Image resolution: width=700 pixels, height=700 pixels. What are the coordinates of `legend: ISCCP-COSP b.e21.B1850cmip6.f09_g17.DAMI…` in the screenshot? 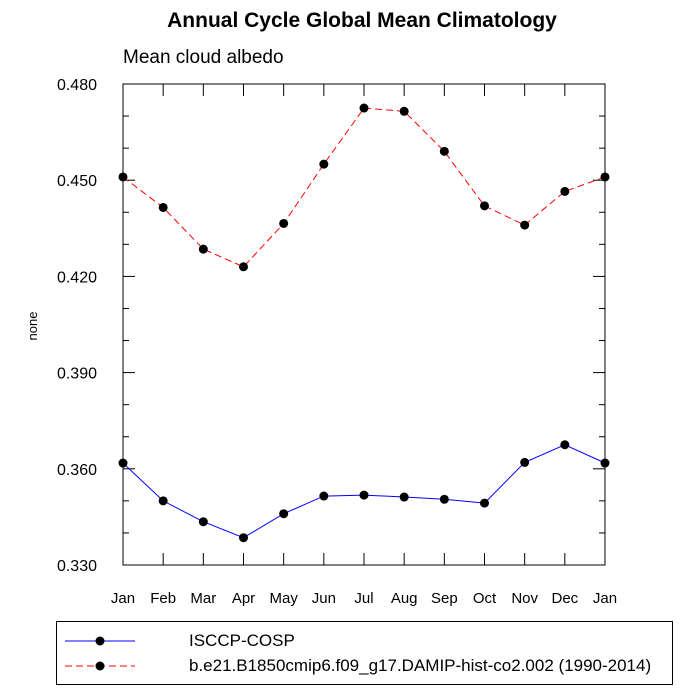 It's located at (364, 653).